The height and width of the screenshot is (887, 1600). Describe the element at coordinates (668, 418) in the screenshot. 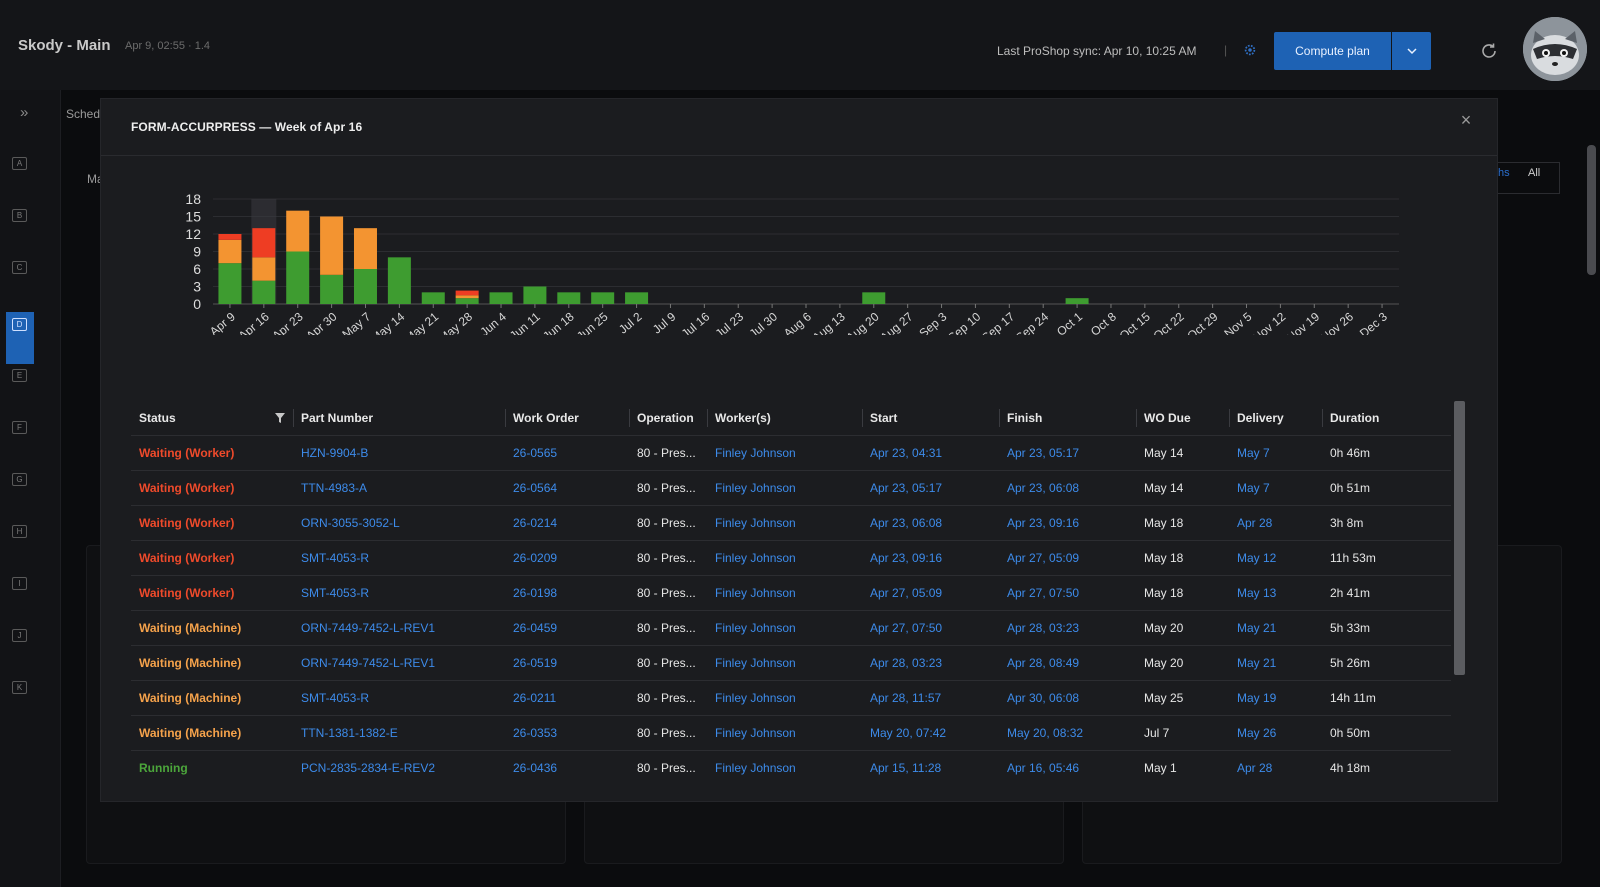

I see `column-header-operation: Operation` at that location.